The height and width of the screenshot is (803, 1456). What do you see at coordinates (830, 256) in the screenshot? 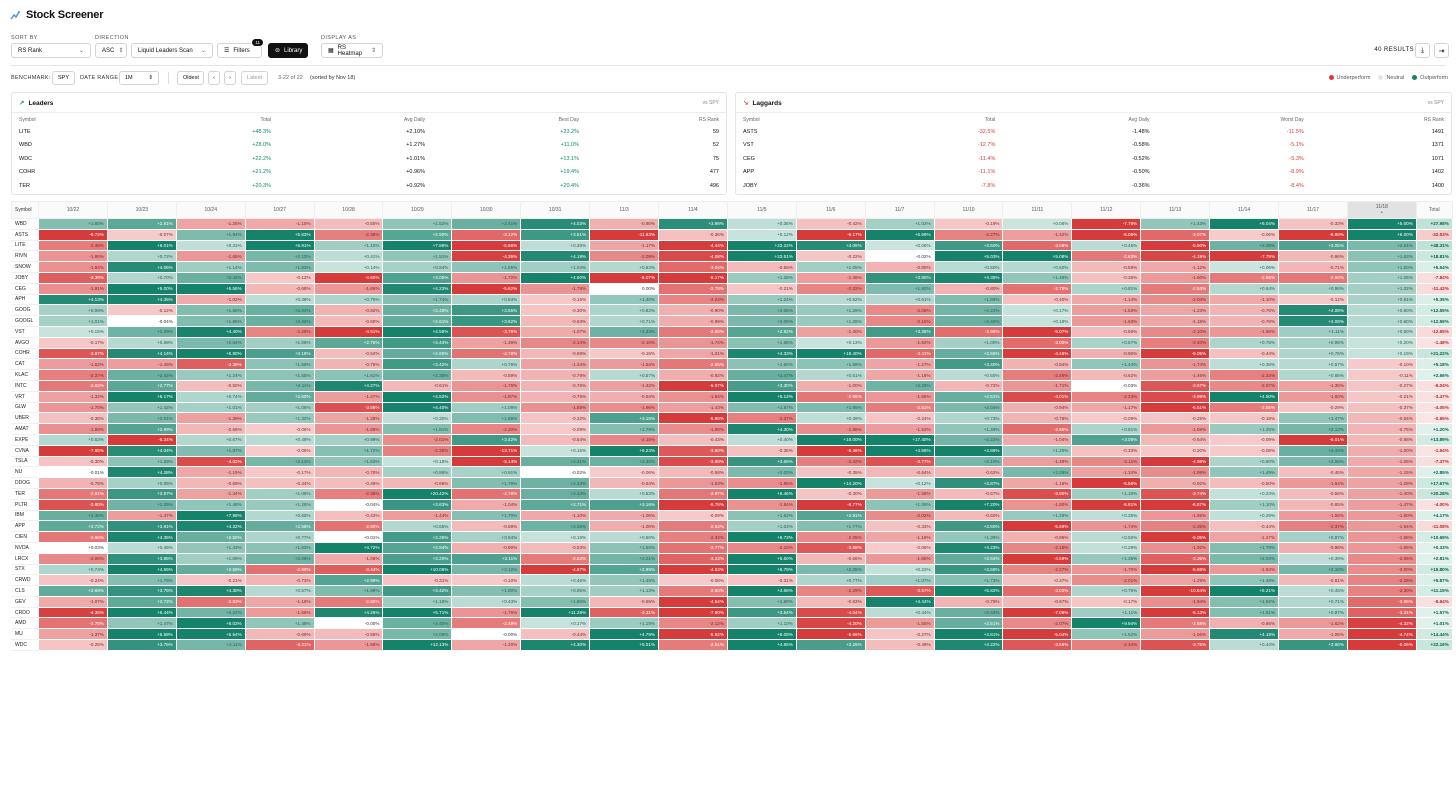
I see `heatmap-cell: -0.22%` at bounding box center [830, 256].